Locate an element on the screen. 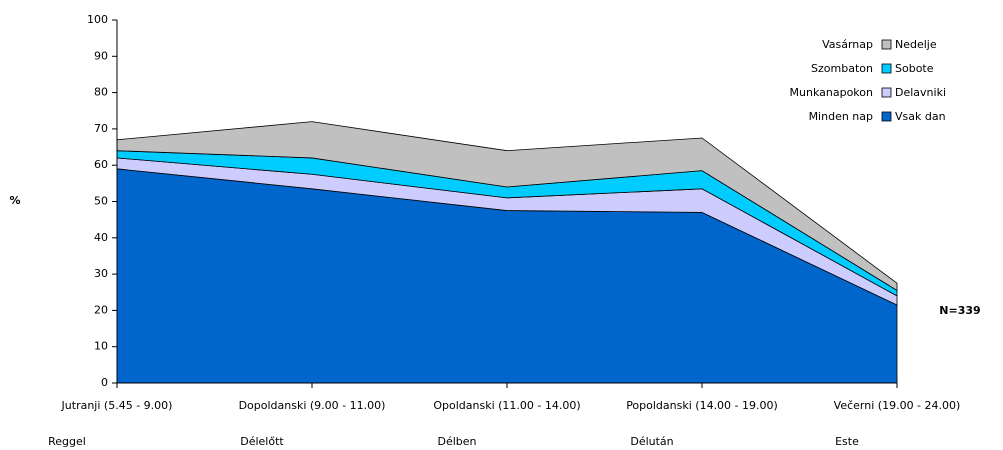  x-tick-label-secondary: Délután is located at coordinates (651, 441).